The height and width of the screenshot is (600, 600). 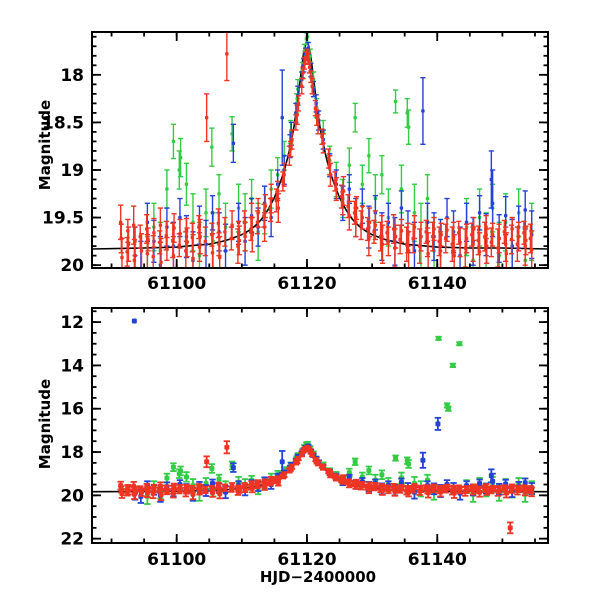 What do you see at coordinates (326, 487) in the screenshot?
I see `red-series` at bounding box center [326, 487].